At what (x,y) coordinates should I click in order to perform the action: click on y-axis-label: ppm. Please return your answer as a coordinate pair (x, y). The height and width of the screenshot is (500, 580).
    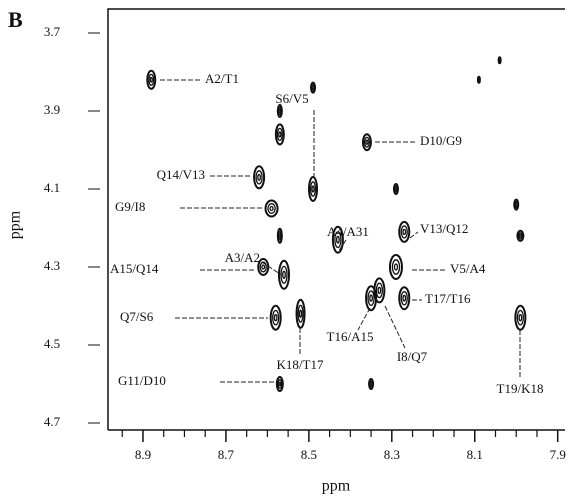
    Looking at the image, I should click on (15, 224).